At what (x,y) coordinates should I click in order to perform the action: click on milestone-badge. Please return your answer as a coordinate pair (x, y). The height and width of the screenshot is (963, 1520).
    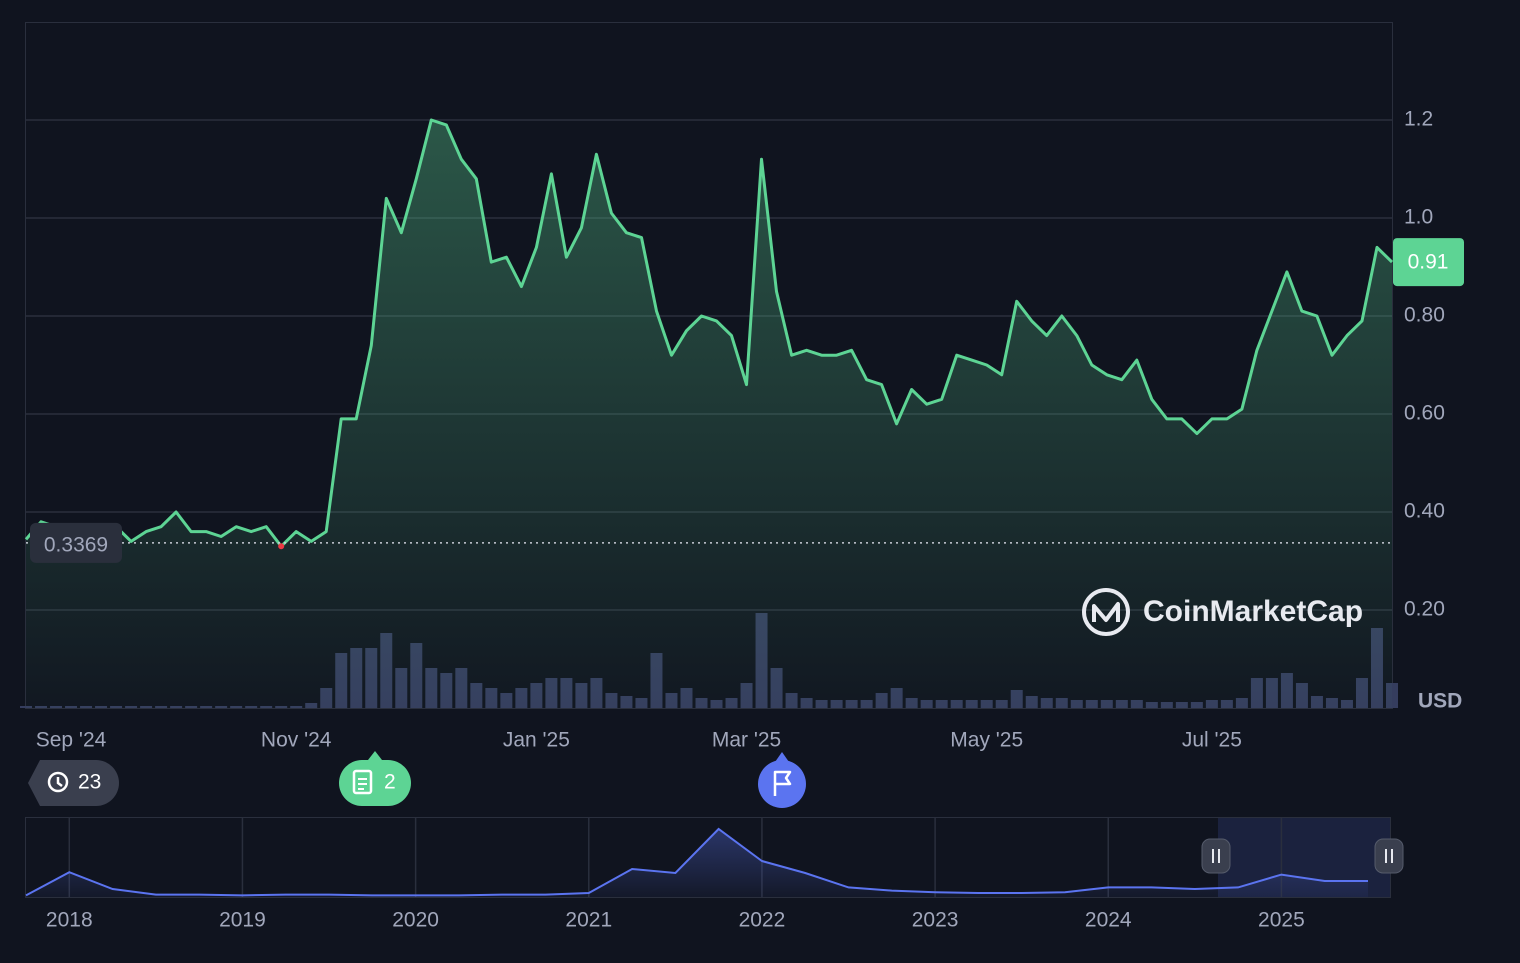
    Looking at the image, I should click on (782, 780).